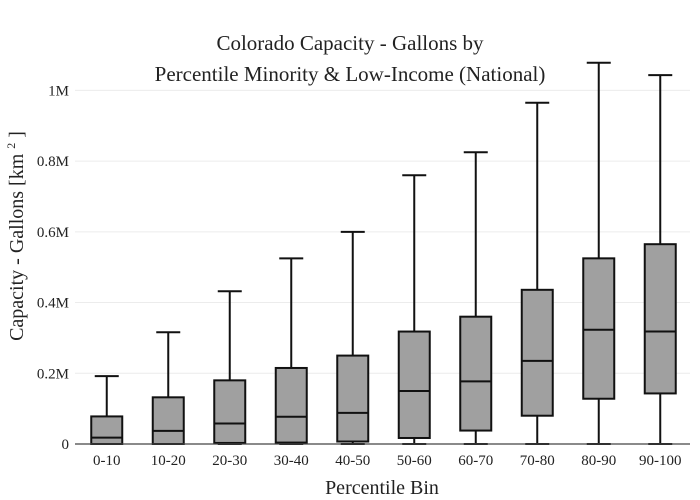 The width and height of the screenshot is (700, 500). What do you see at coordinates (598, 461) in the screenshot?
I see `x-tick-label-80-90: 80-90` at bounding box center [598, 461].